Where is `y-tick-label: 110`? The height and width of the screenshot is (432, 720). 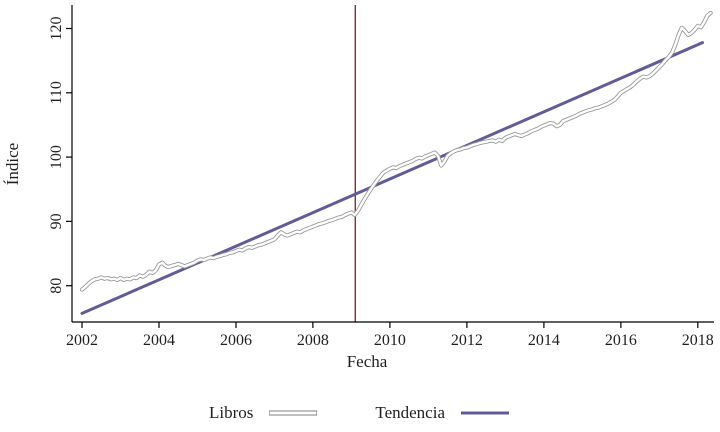
y-tick-label: 110 is located at coordinates (56, 92).